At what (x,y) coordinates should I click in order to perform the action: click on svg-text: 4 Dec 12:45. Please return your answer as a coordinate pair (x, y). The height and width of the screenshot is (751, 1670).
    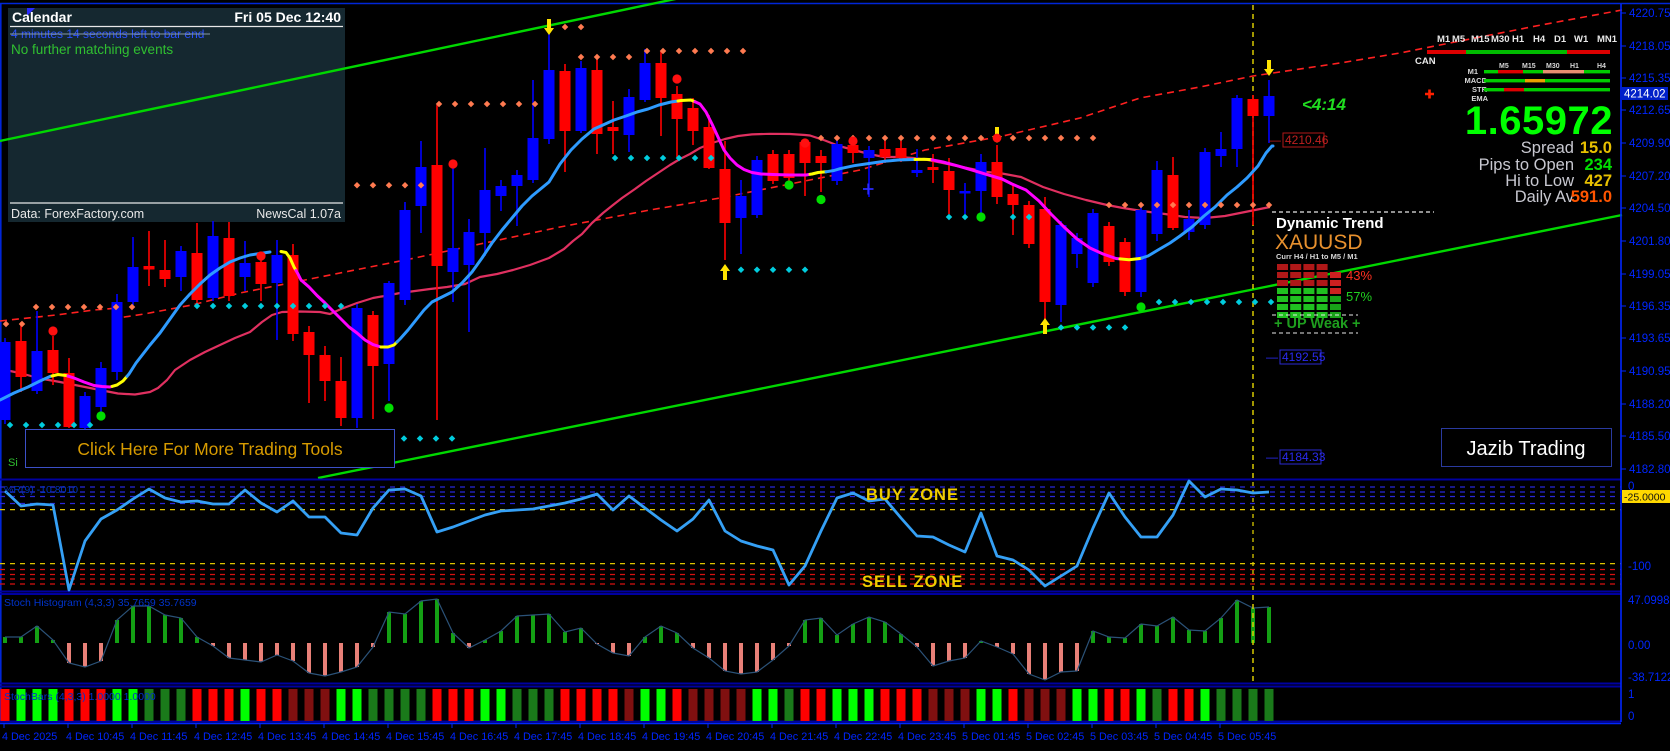
    Looking at the image, I should click on (223, 737).